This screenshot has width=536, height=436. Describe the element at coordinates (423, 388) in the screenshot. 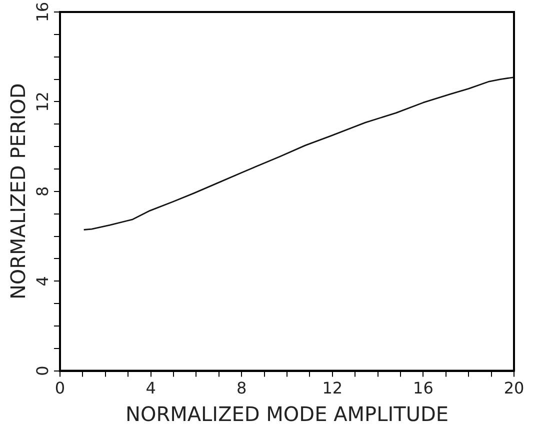

I see `x-tick-label: 16` at that location.